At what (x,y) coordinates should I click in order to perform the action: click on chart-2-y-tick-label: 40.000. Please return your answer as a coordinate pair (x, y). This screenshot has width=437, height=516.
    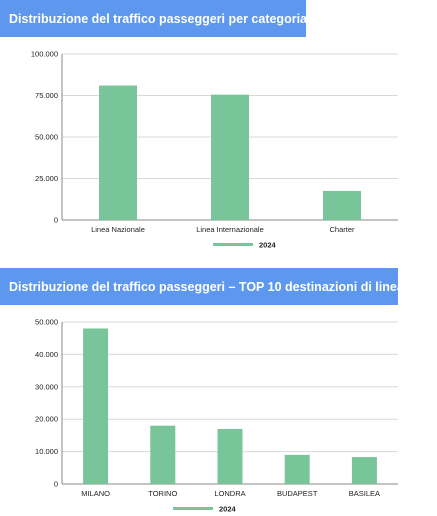
    Looking at the image, I should click on (46, 354).